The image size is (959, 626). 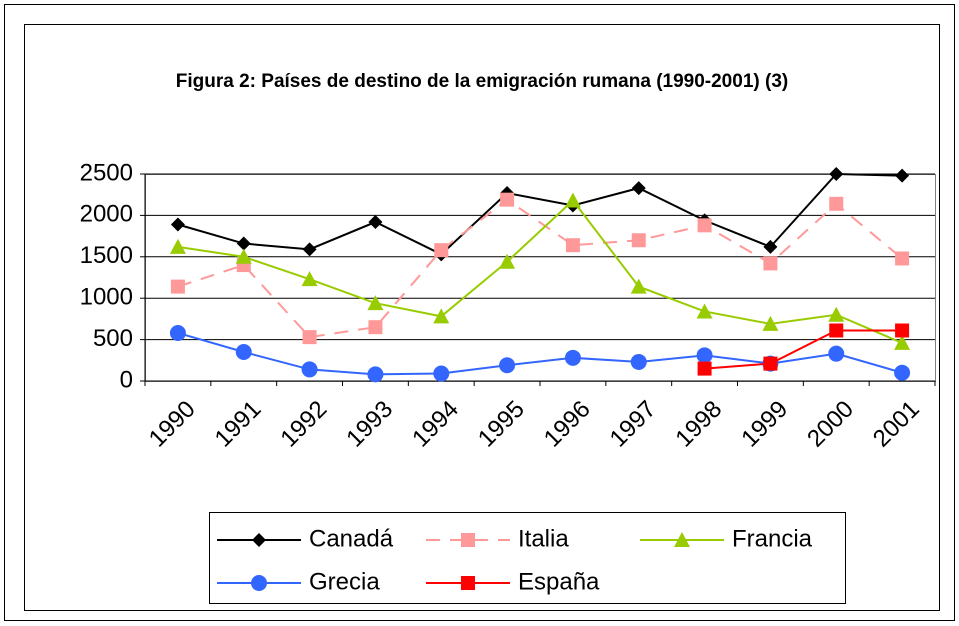 I want to click on y-tick-label: 2500, so click(x=106, y=172).